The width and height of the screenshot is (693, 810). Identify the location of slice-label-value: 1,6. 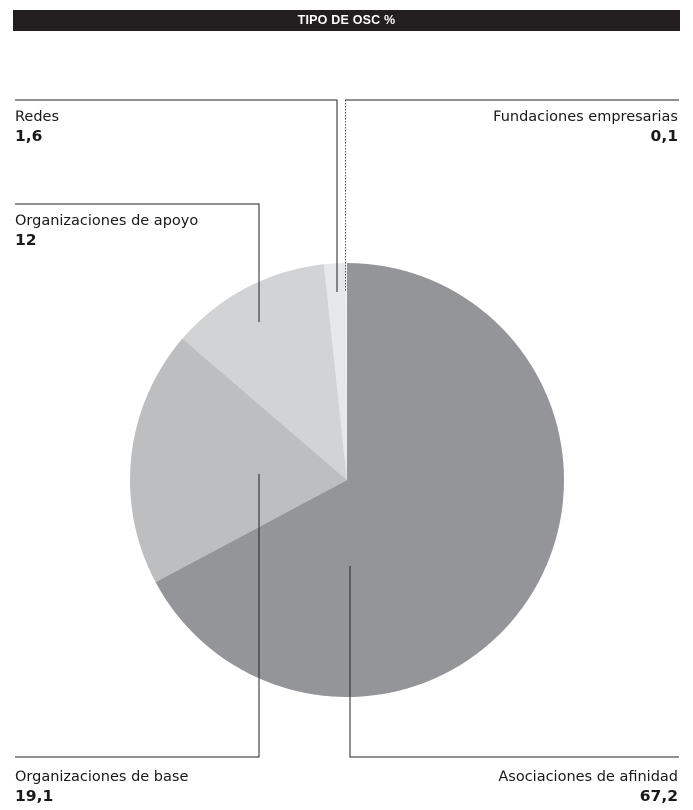
(29, 136).